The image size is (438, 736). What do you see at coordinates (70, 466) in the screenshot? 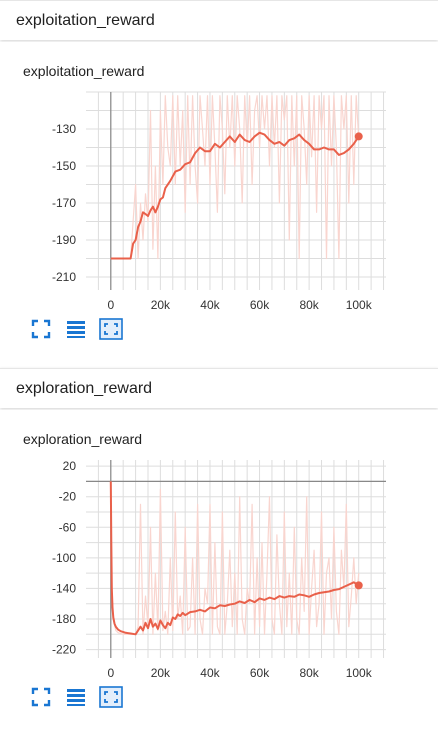
I see `y-tick-label: 20` at bounding box center [70, 466].